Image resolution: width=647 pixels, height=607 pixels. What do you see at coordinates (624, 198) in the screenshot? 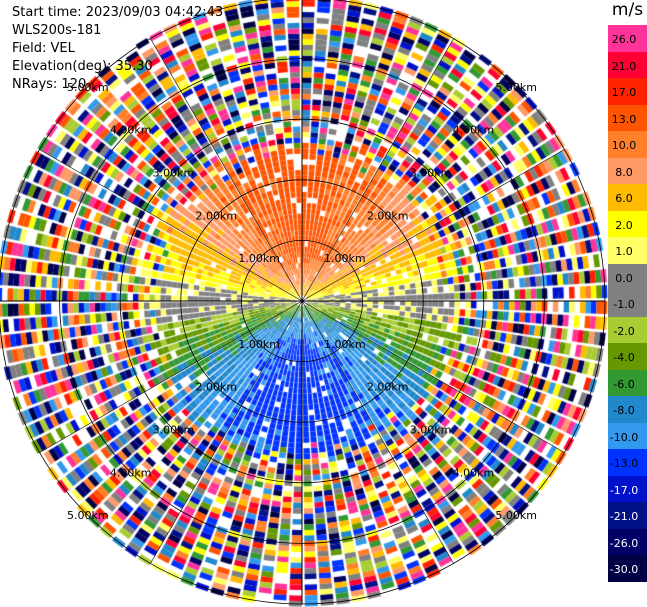
I see `colorbar-tick-label: 6.0` at bounding box center [624, 198].